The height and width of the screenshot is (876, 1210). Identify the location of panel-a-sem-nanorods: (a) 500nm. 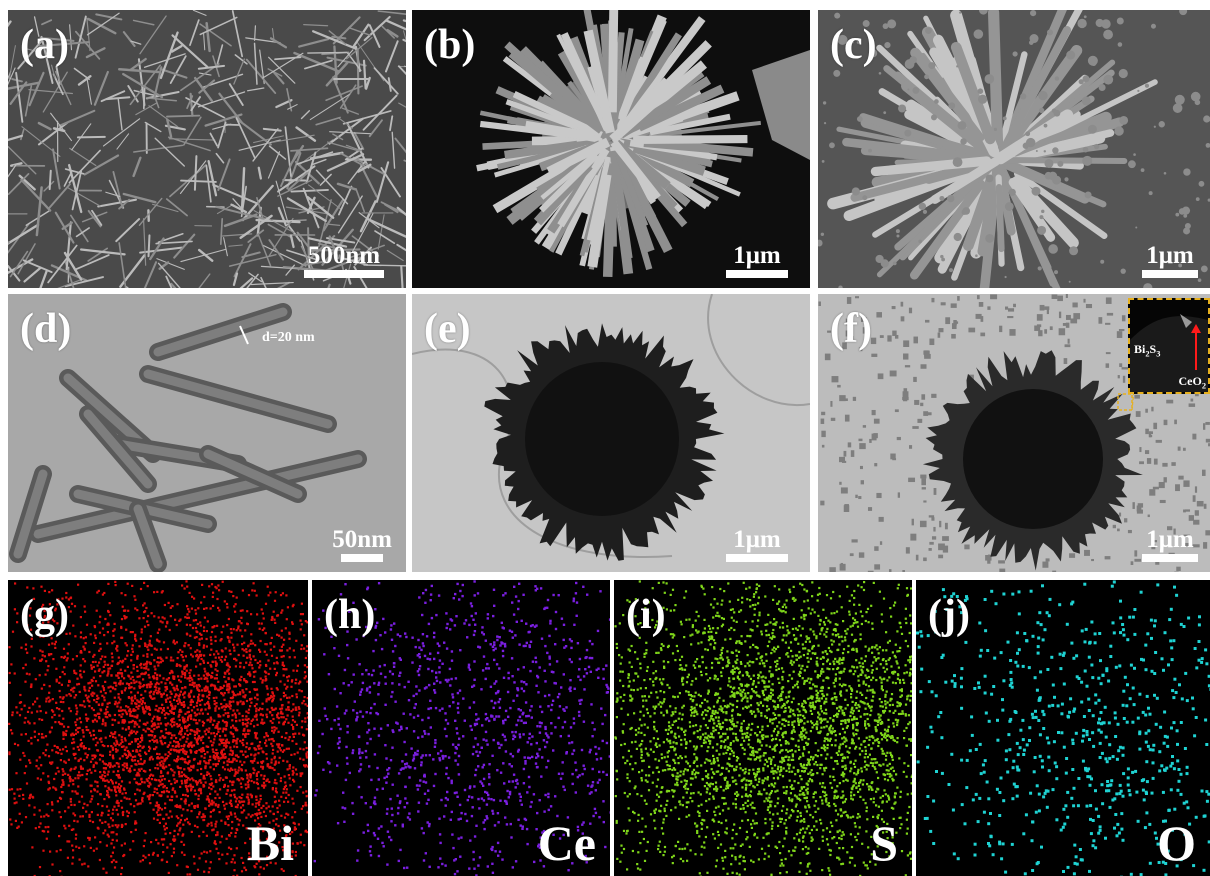
(207, 149).